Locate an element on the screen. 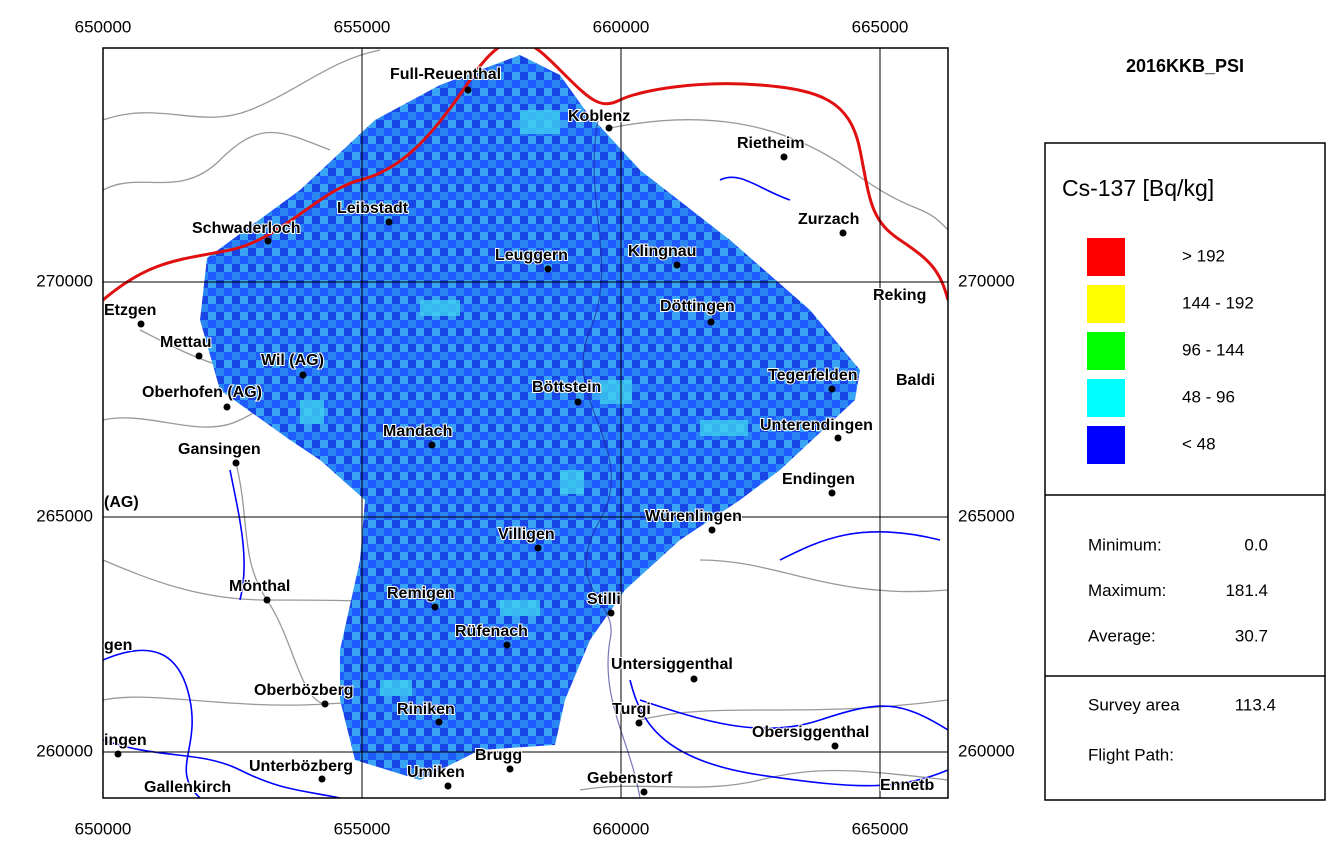  x-tick-label: 665000 is located at coordinates (880, 828).